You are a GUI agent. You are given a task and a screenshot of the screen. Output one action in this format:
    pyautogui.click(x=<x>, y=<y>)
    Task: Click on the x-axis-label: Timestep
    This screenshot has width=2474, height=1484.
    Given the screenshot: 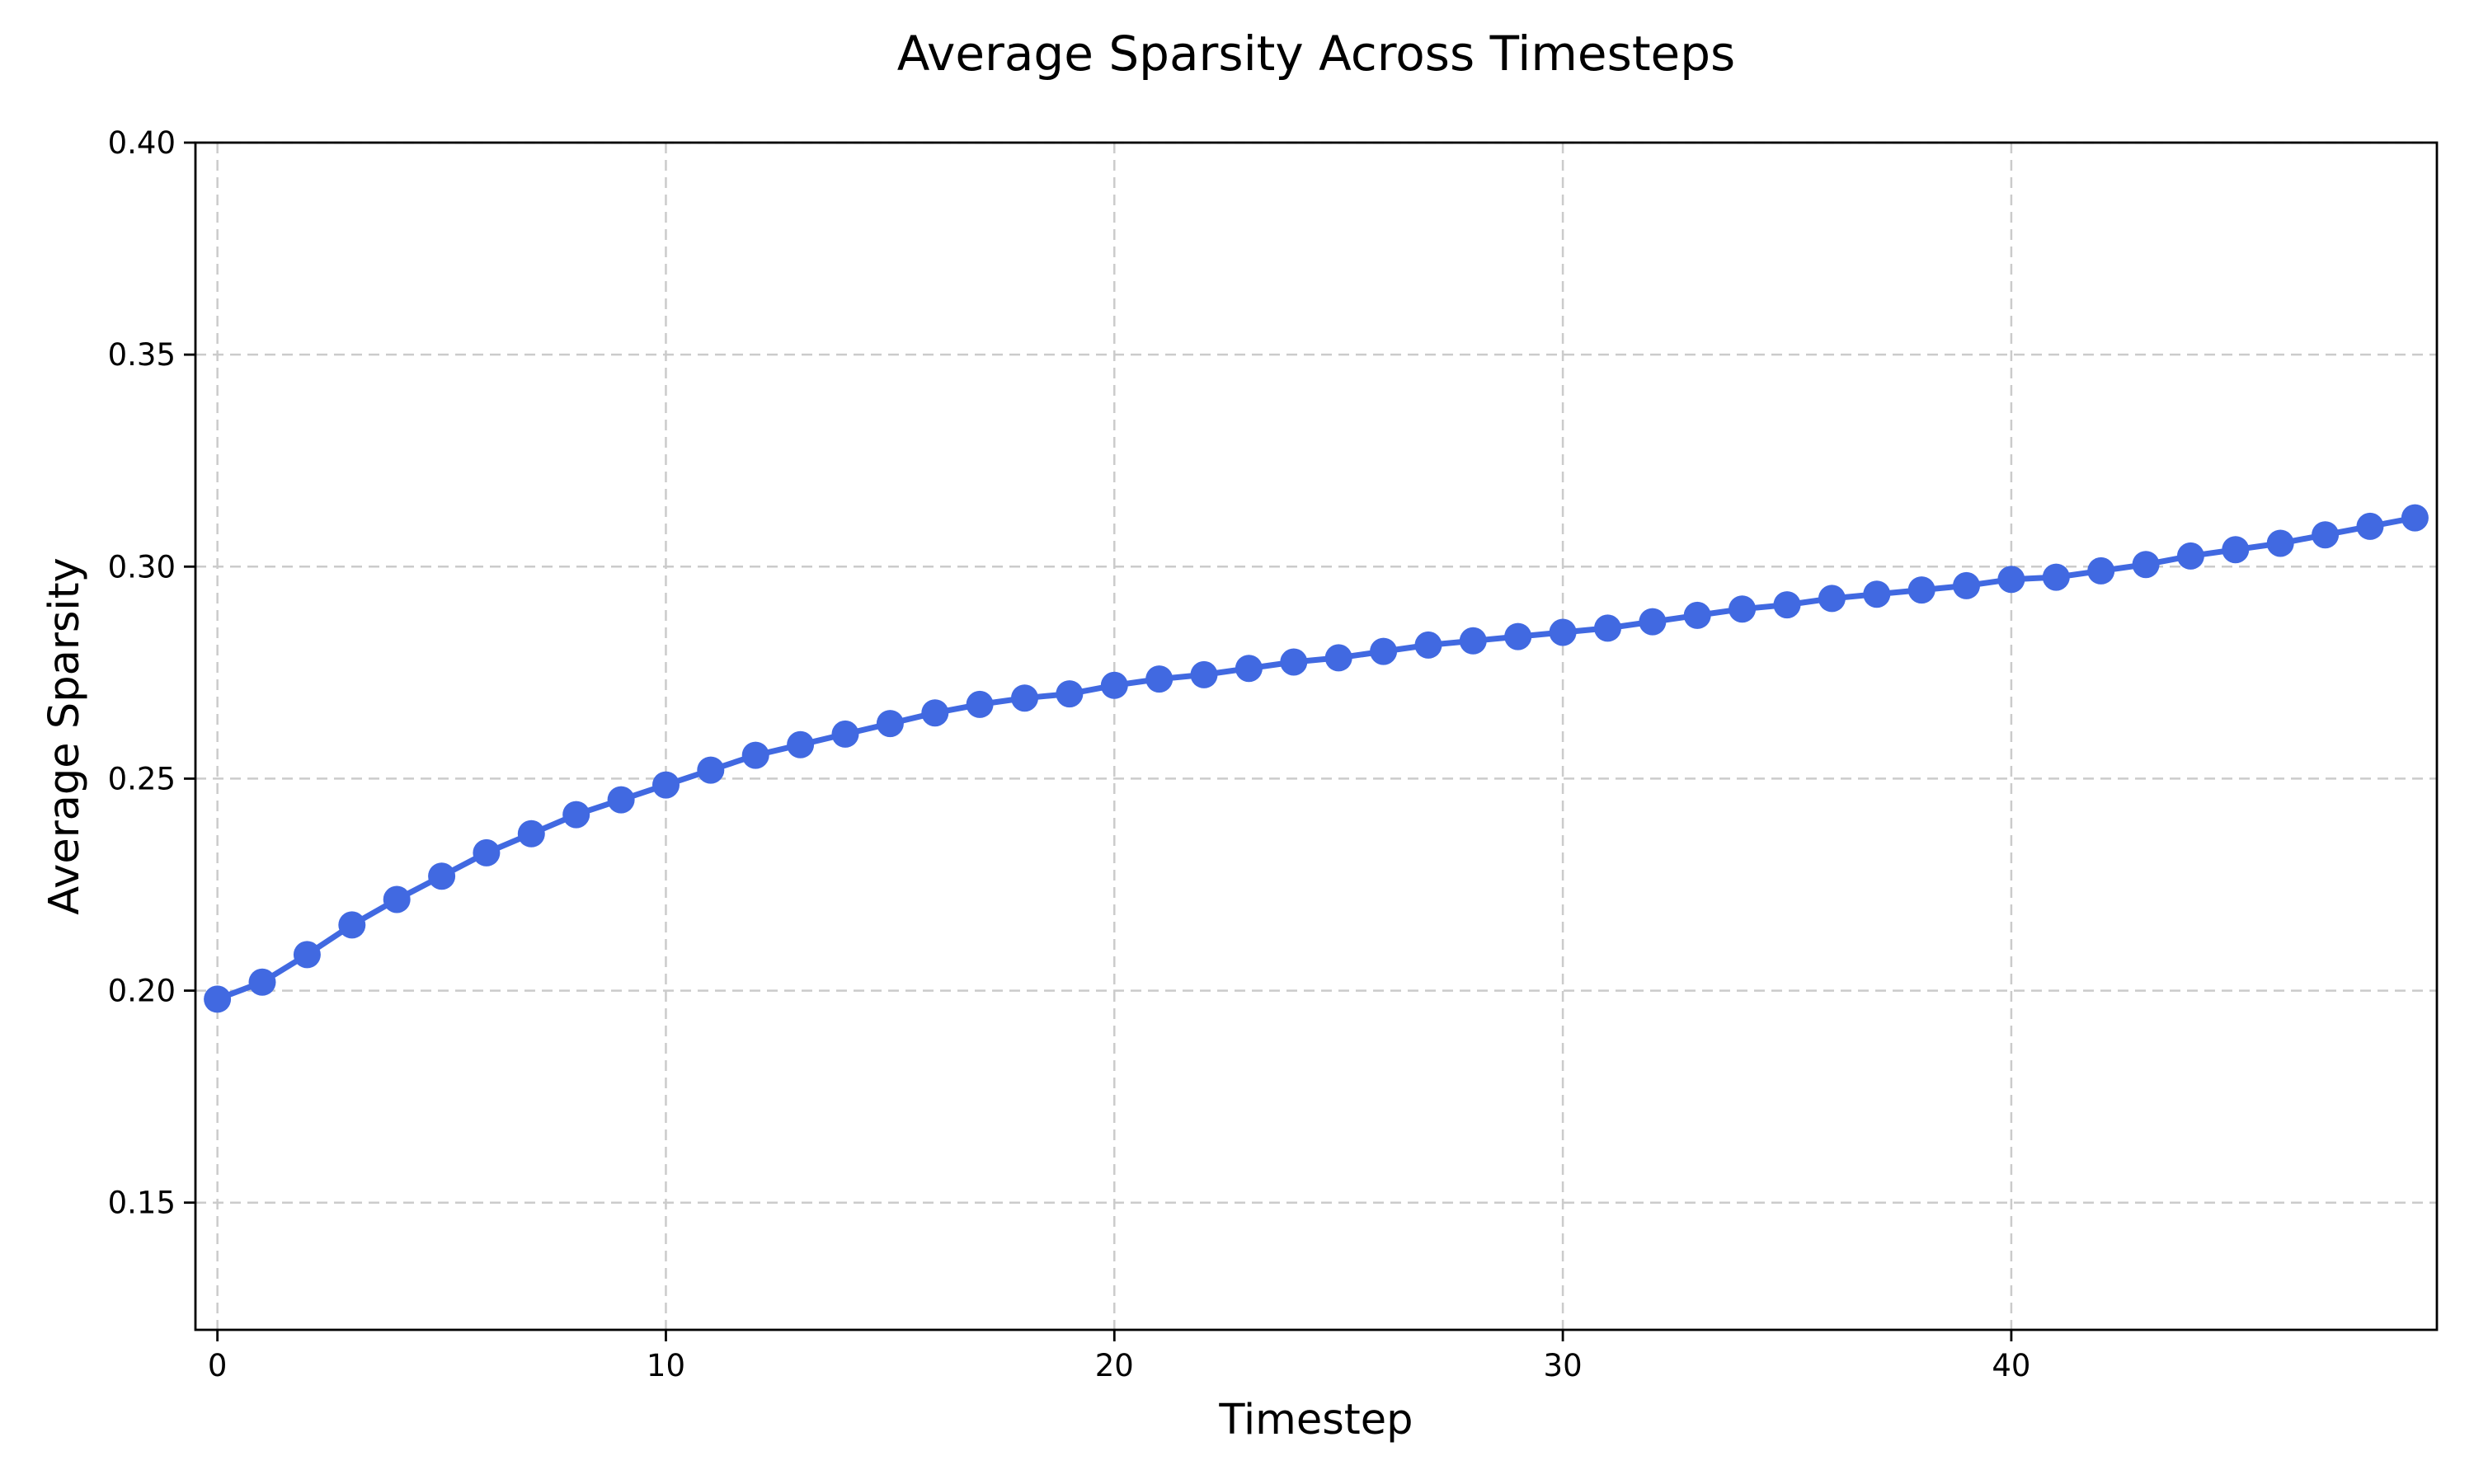 What is the action you would take?
    pyautogui.click(x=1315, y=1420)
    